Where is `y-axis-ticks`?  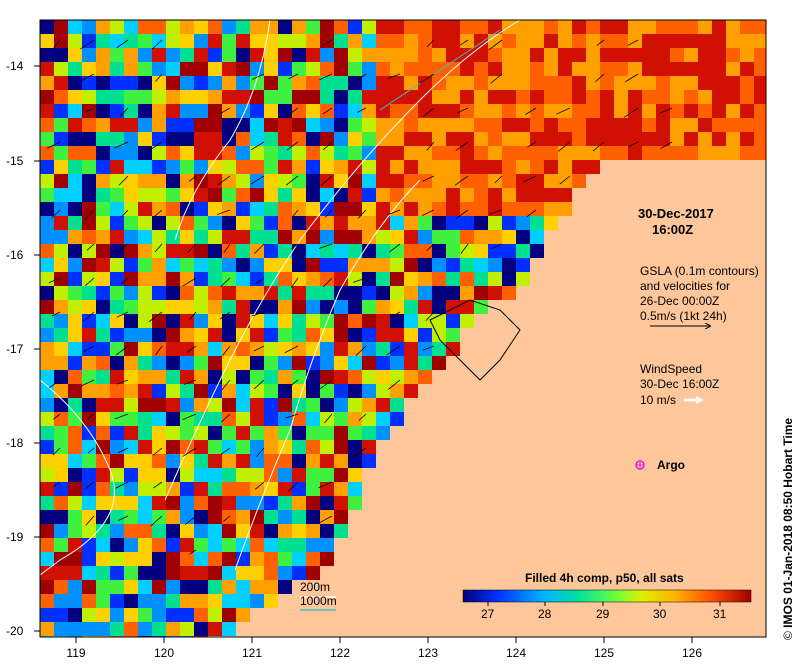
y-axis-ticks is located at coordinates (37, 348).